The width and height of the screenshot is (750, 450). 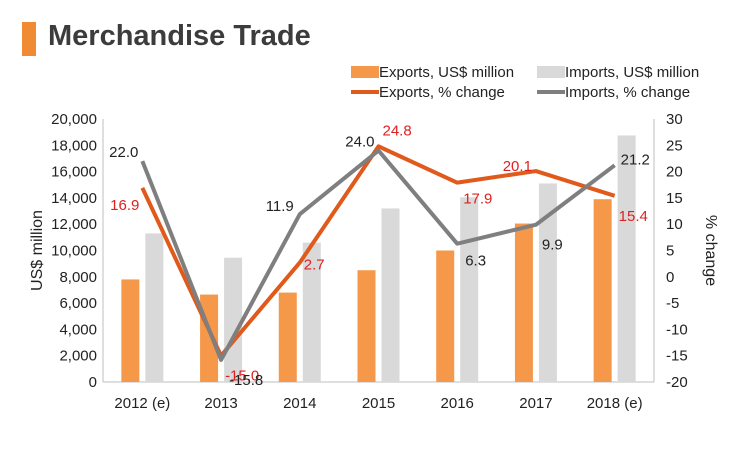 I want to click on y-tick-label: 12,000, so click(x=74, y=224).